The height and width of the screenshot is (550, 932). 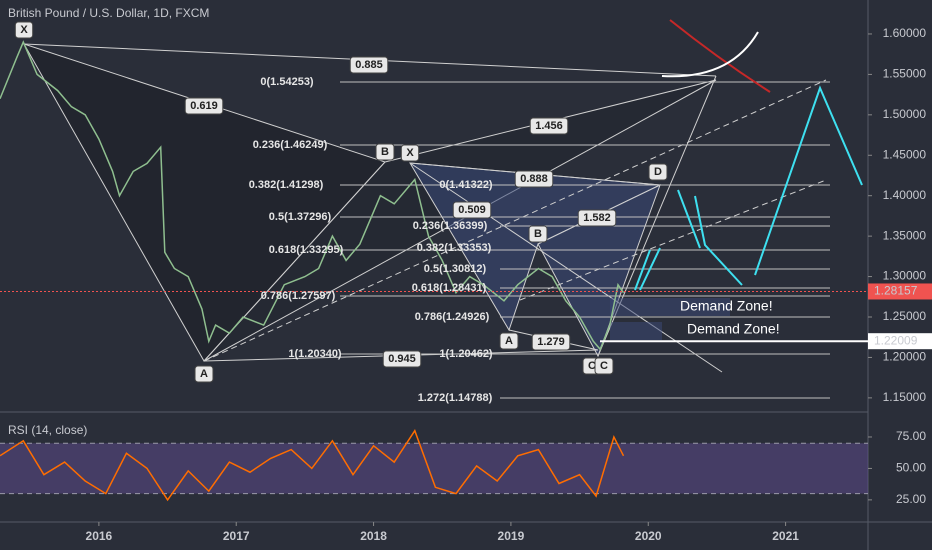 What do you see at coordinates (905, 357) in the screenshot?
I see `y-tick-label: 1.20000` at bounding box center [905, 357].